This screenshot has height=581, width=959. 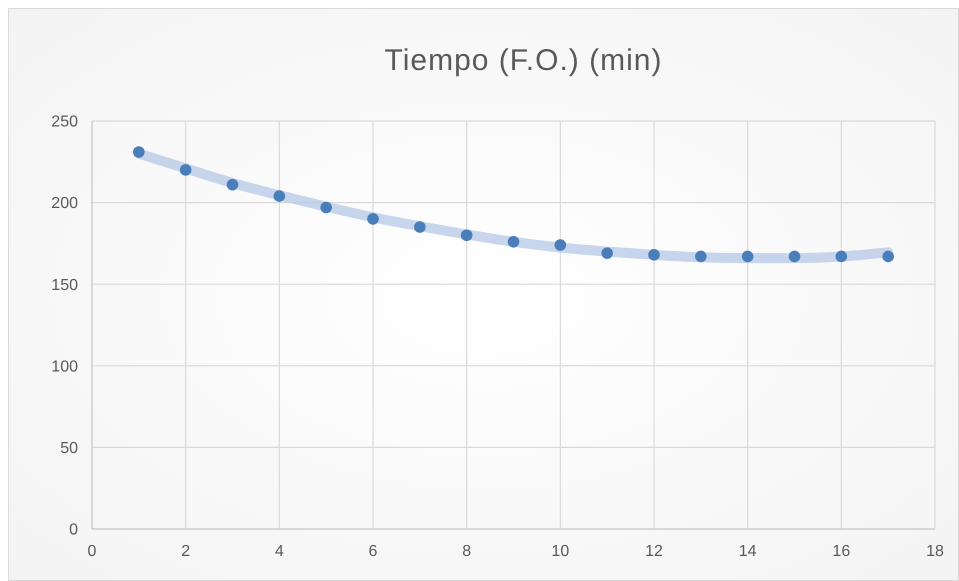 What do you see at coordinates (185, 551) in the screenshot?
I see `x-tick-label: 2` at bounding box center [185, 551].